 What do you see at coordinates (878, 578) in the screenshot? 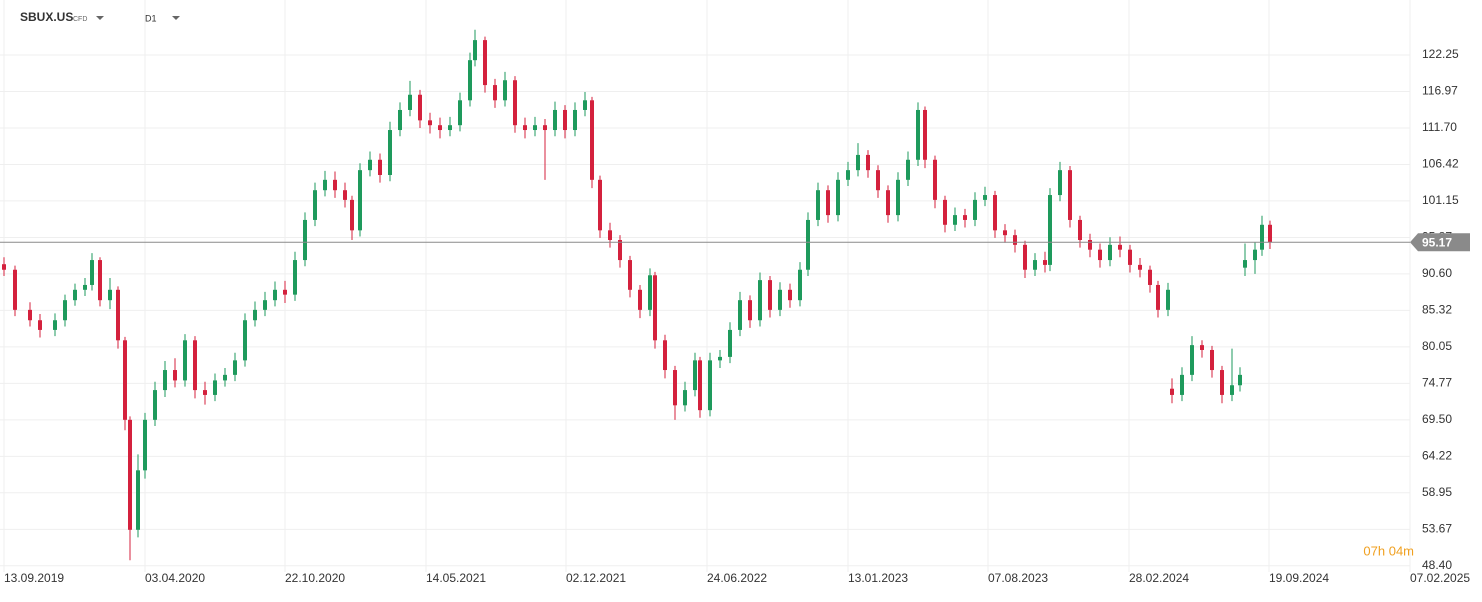
I see `x-tick-label: 13.01.2023` at bounding box center [878, 578].